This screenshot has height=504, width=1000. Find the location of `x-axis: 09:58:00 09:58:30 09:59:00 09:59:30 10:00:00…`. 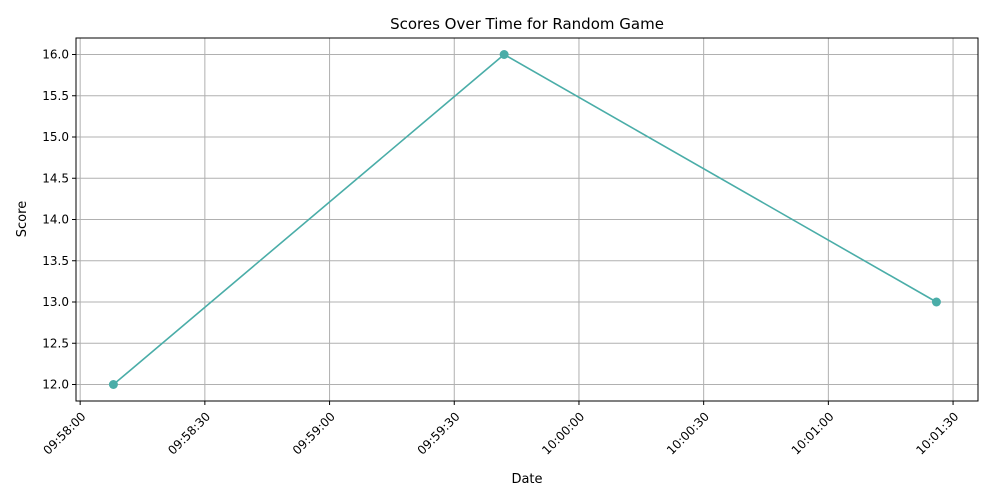

x-axis: 09:58:00 09:58:30 09:59:00 09:59:30 10:00:00… is located at coordinates (500, 429).